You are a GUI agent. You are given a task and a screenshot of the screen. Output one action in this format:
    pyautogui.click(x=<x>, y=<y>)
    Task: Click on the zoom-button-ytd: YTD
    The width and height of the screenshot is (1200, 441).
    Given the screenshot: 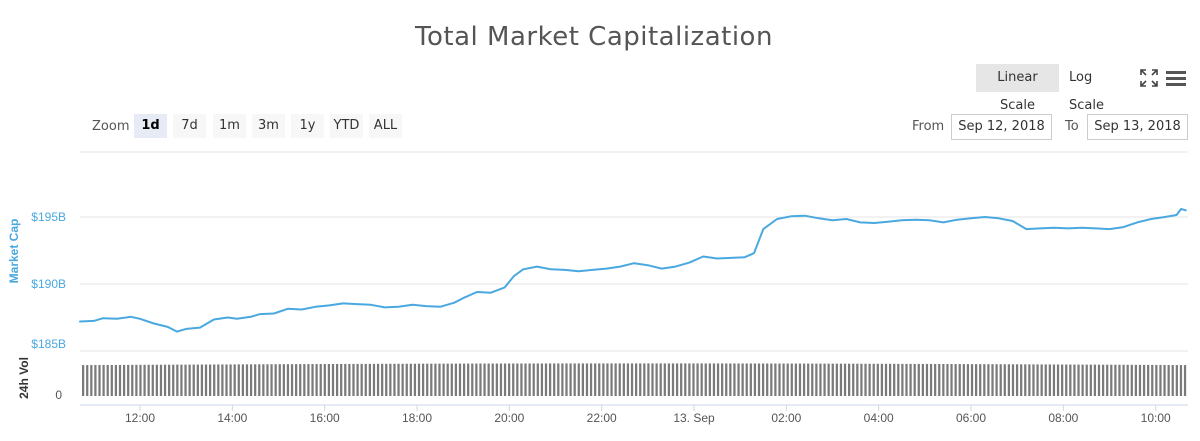 What is the action you would take?
    pyautogui.click(x=346, y=126)
    